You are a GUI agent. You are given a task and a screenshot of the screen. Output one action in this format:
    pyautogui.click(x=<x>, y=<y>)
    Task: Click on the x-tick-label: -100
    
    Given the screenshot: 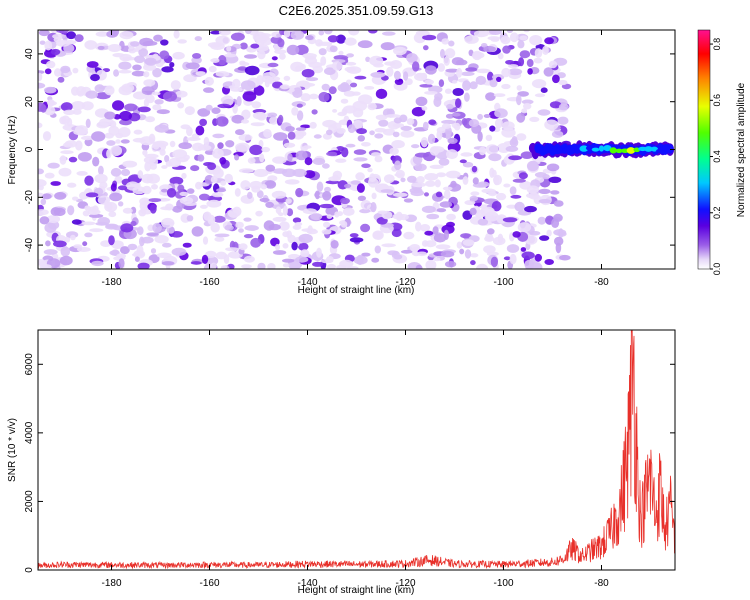 What is the action you would take?
    pyautogui.click(x=503, y=583)
    